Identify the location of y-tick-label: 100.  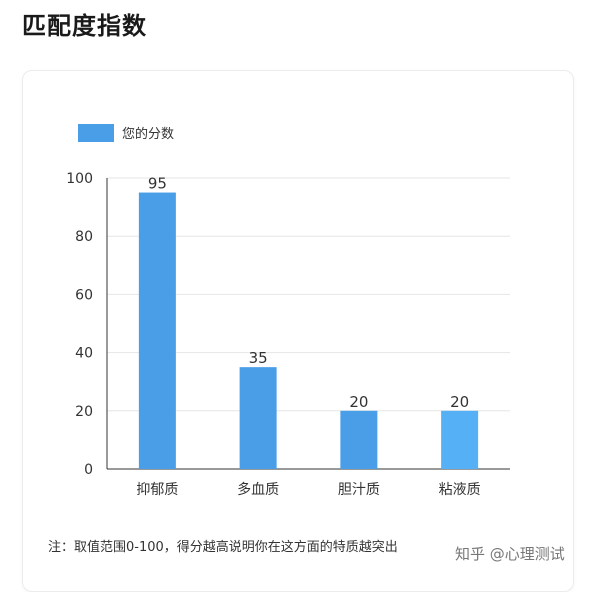
(79, 179).